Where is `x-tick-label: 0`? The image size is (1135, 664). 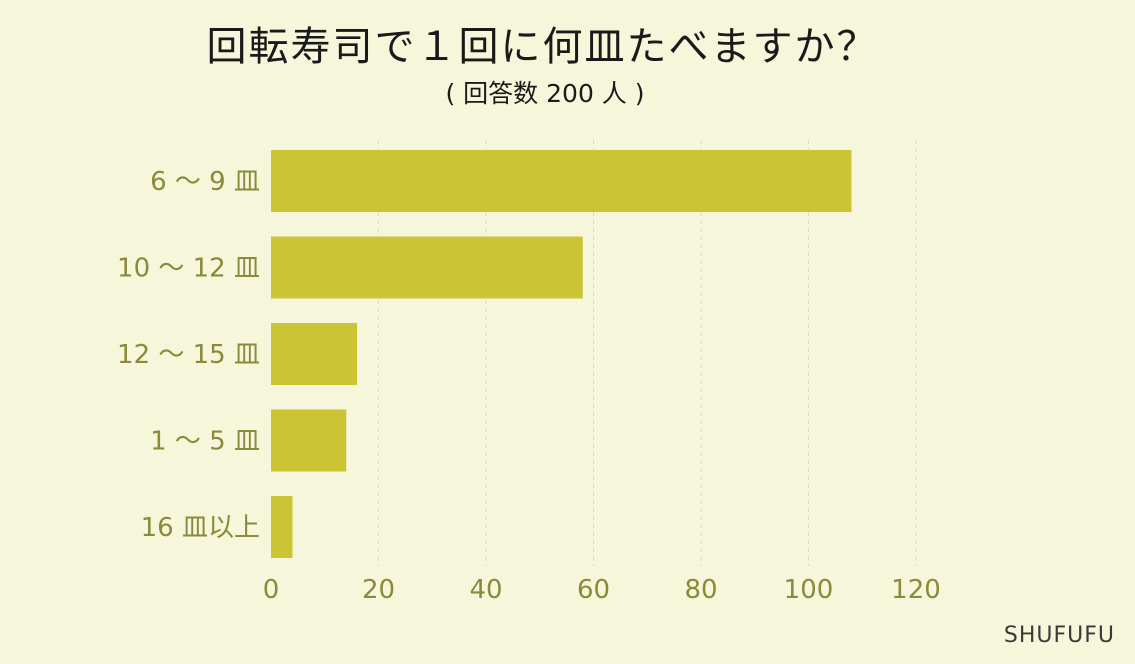
x-tick-label: 0 is located at coordinates (271, 590).